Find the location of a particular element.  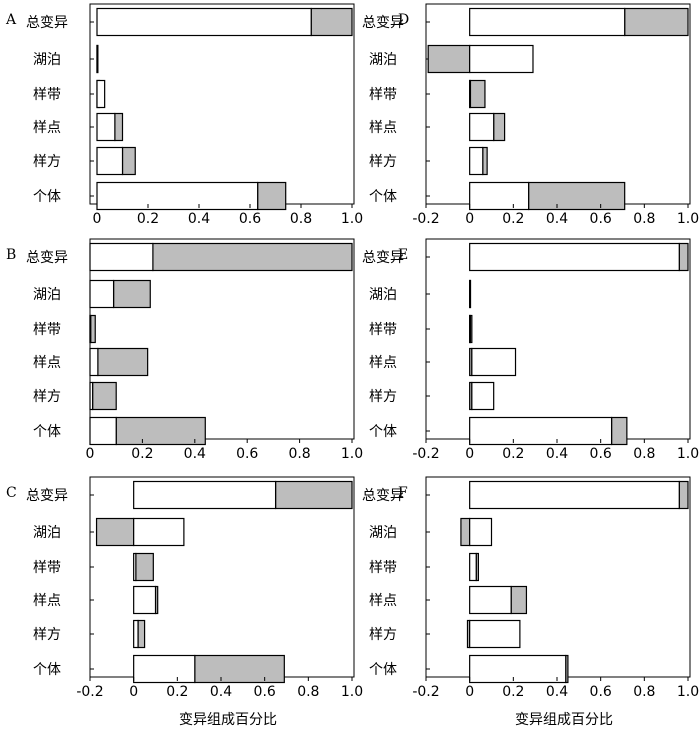

panel-letter: A is located at coordinates (11, 20).